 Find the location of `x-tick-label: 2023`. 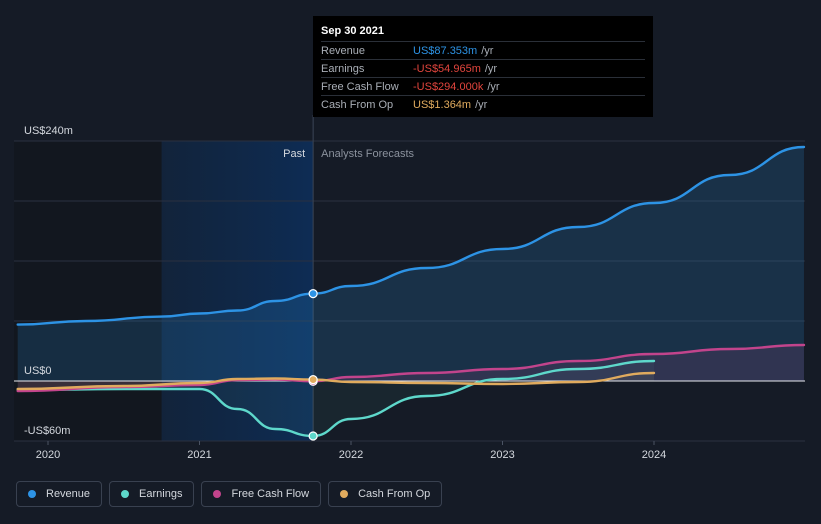

x-tick-label: 2023 is located at coordinates (502, 455).